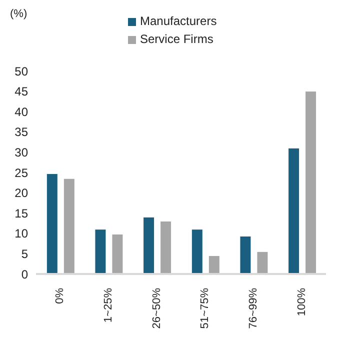 The height and width of the screenshot is (338, 338). Describe the element at coordinates (21, 91) in the screenshot. I see `y-tick-label: 45` at that location.